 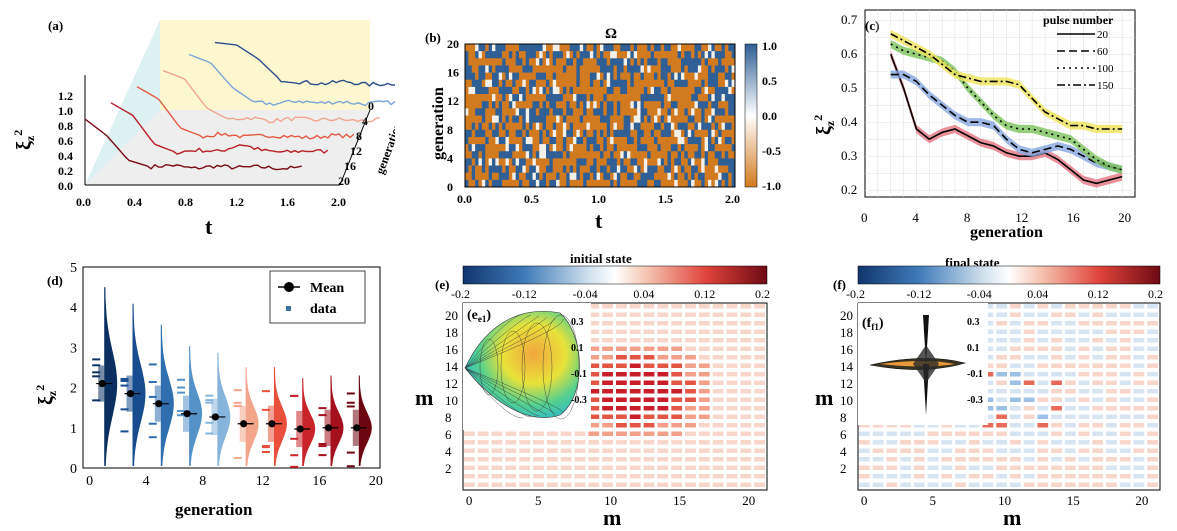 I want to click on x-tick-10: 10, so click(x=1004, y=500).